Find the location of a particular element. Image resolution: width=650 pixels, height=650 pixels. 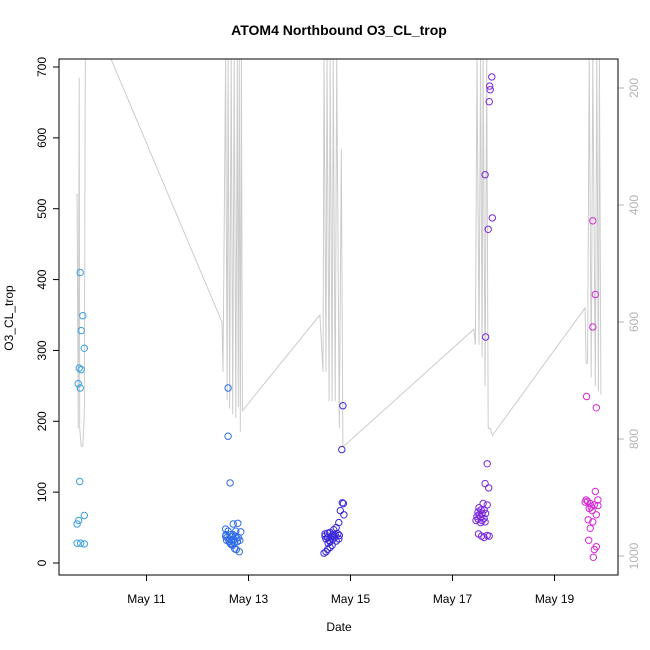

x-tick-label: May 11 is located at coordinates (146, 599).